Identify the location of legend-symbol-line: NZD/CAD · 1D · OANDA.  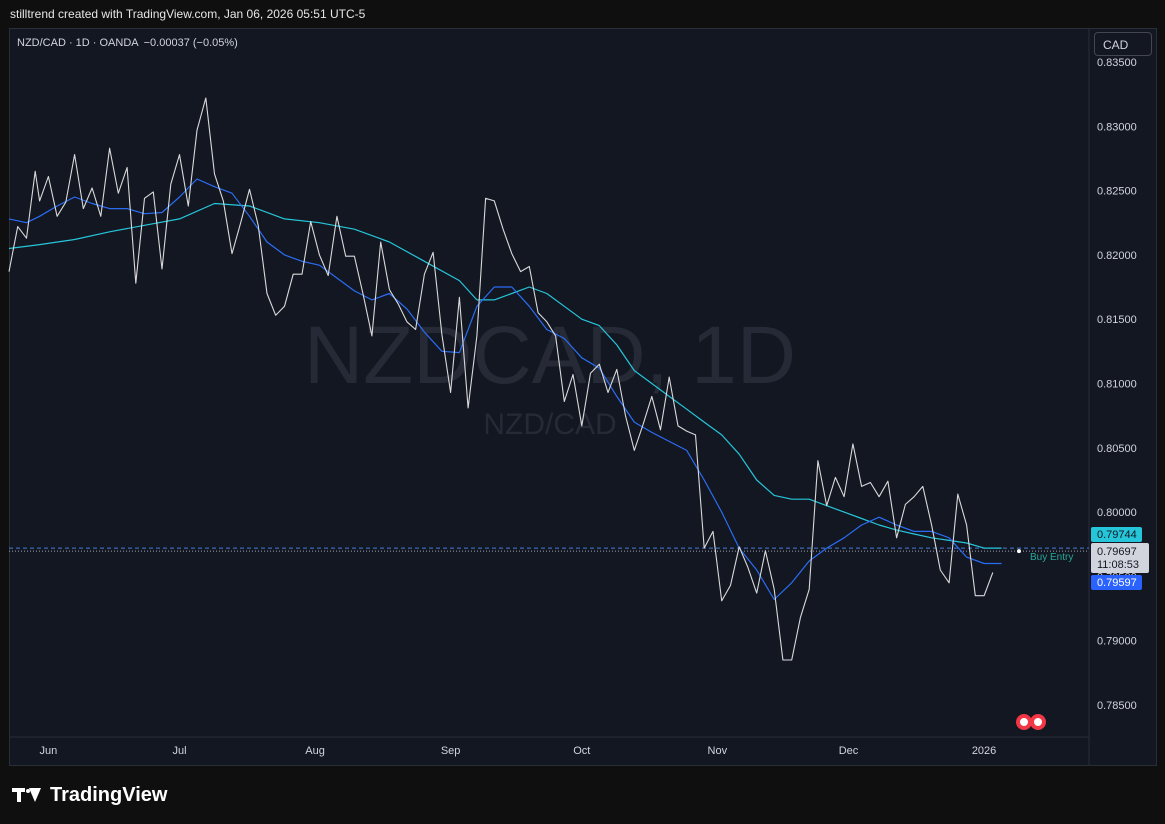
(78, 43).